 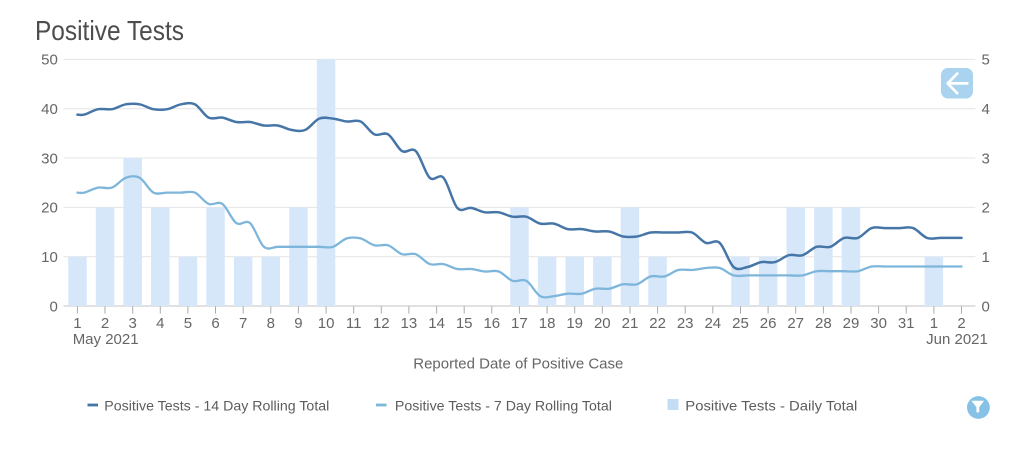 What do you see at coordinates (354, 323) in the screenshot?
I see `svg-text: 11` at bounding box center [354, 323].